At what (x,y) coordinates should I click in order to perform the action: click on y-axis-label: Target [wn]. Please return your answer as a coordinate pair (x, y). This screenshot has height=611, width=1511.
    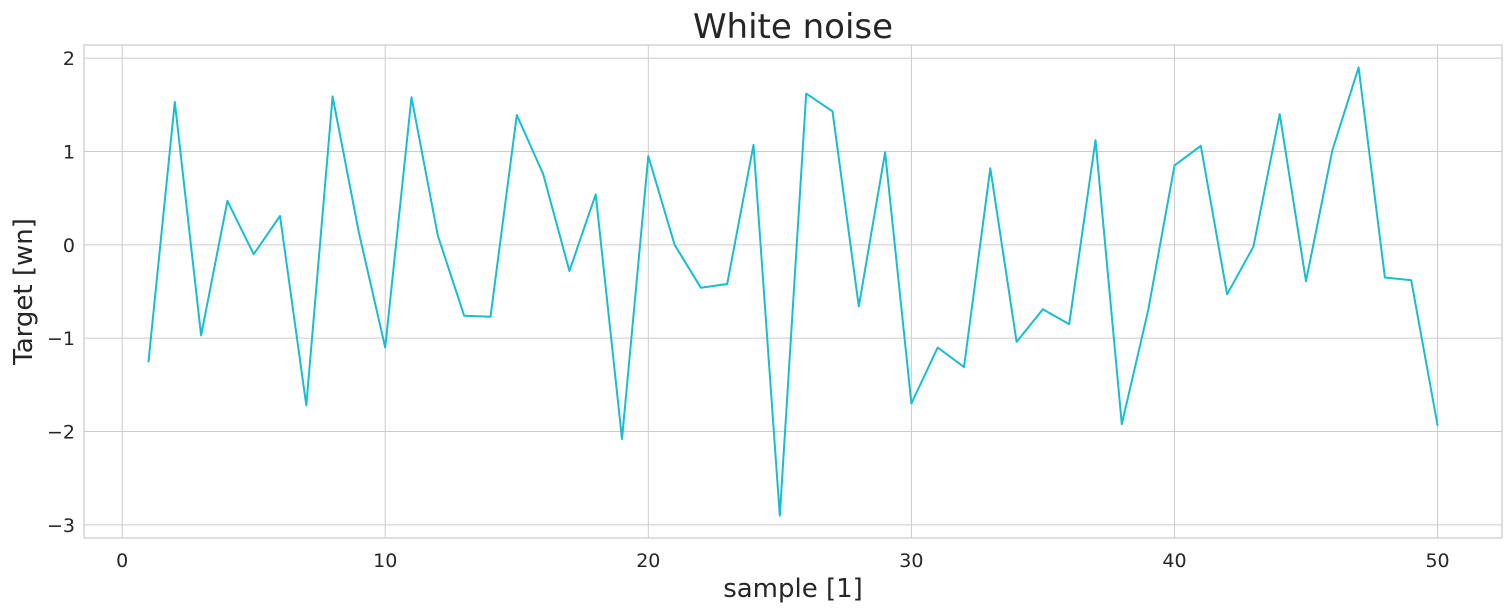
    Looking at the image, I should click on (24, 292).